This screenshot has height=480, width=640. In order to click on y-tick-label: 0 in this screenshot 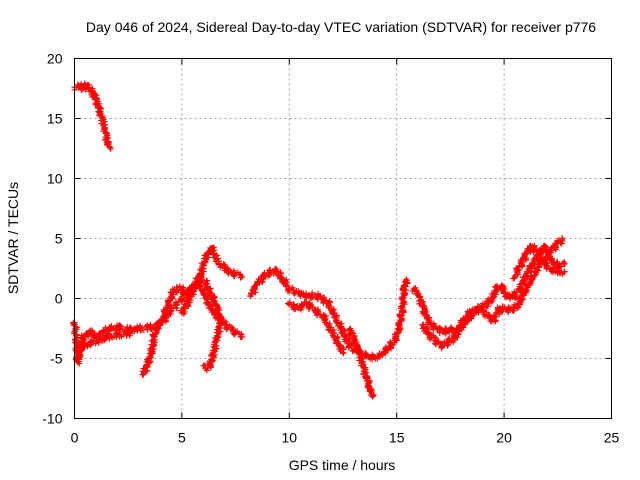, I will do `click(59, 299)`.